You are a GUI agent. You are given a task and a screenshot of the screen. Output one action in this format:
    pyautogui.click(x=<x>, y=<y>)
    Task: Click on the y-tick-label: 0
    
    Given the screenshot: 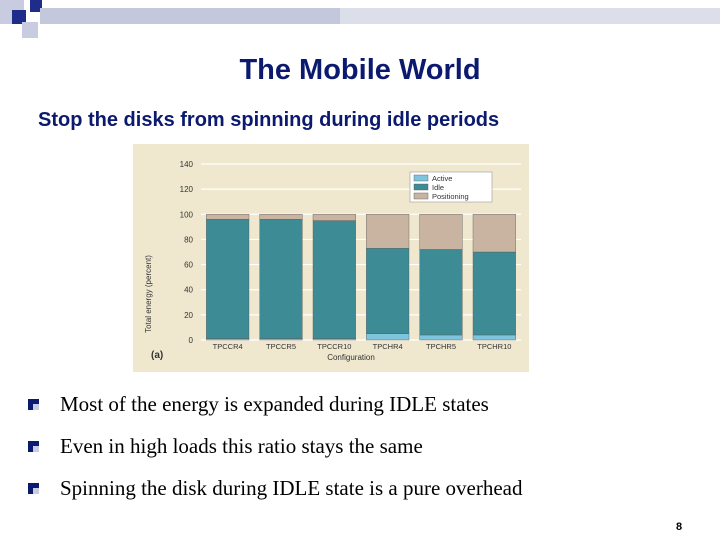 What is the action you would take?
    pyautogui.click(x=191, y=340)
    